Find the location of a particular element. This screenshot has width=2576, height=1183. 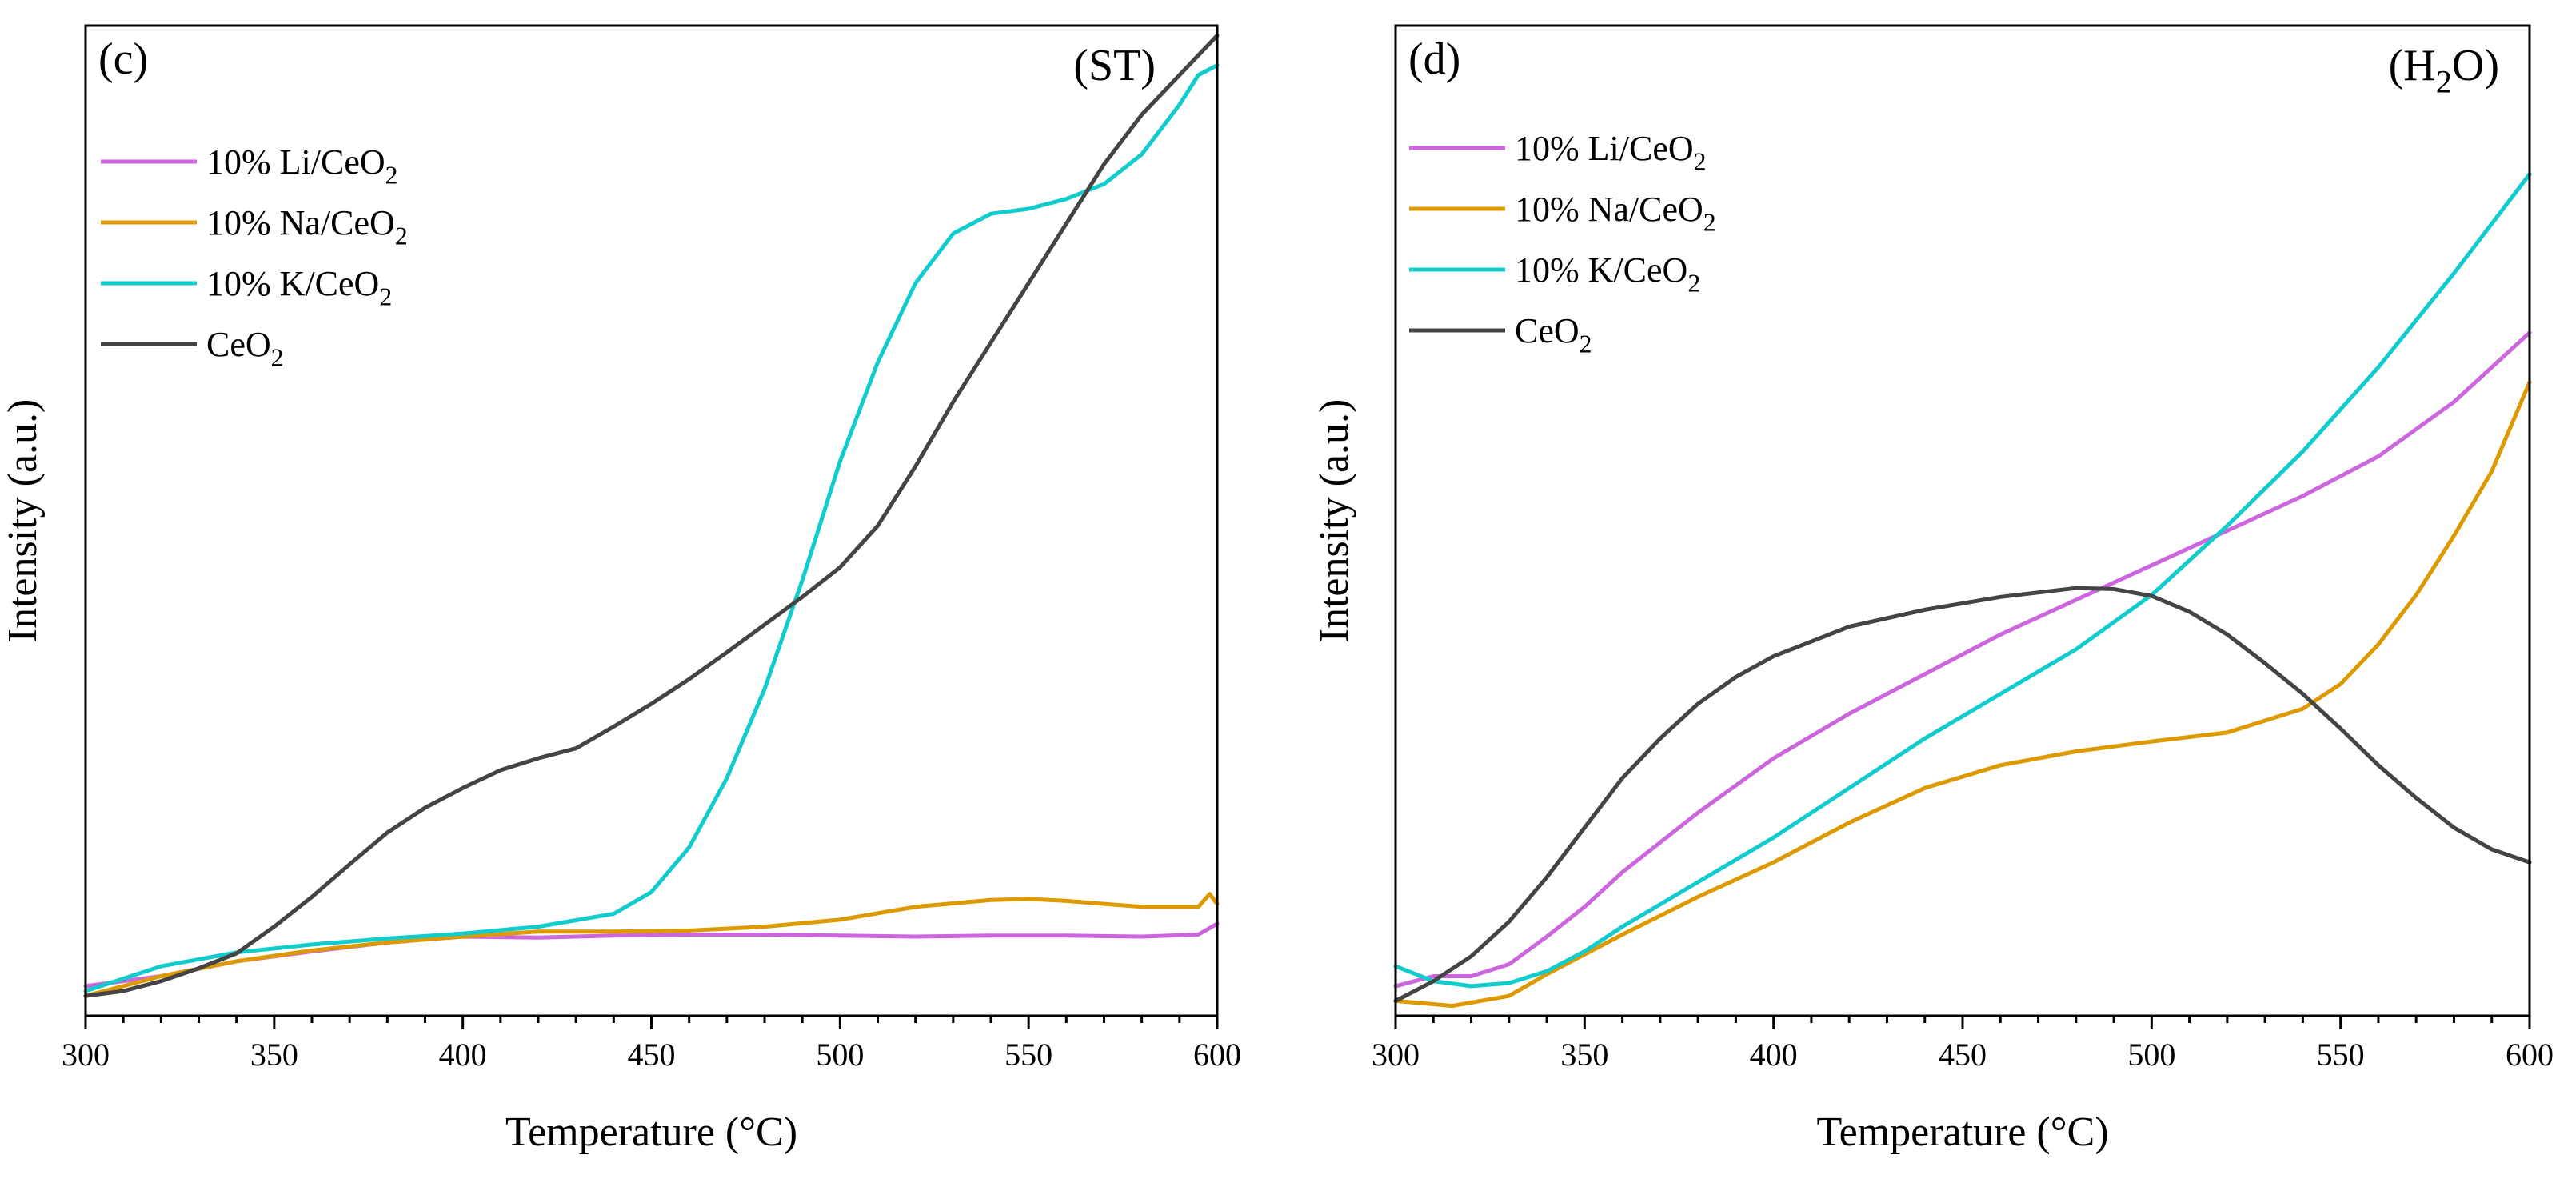

panel-label: (d) is located at coordinates (1434, 59).